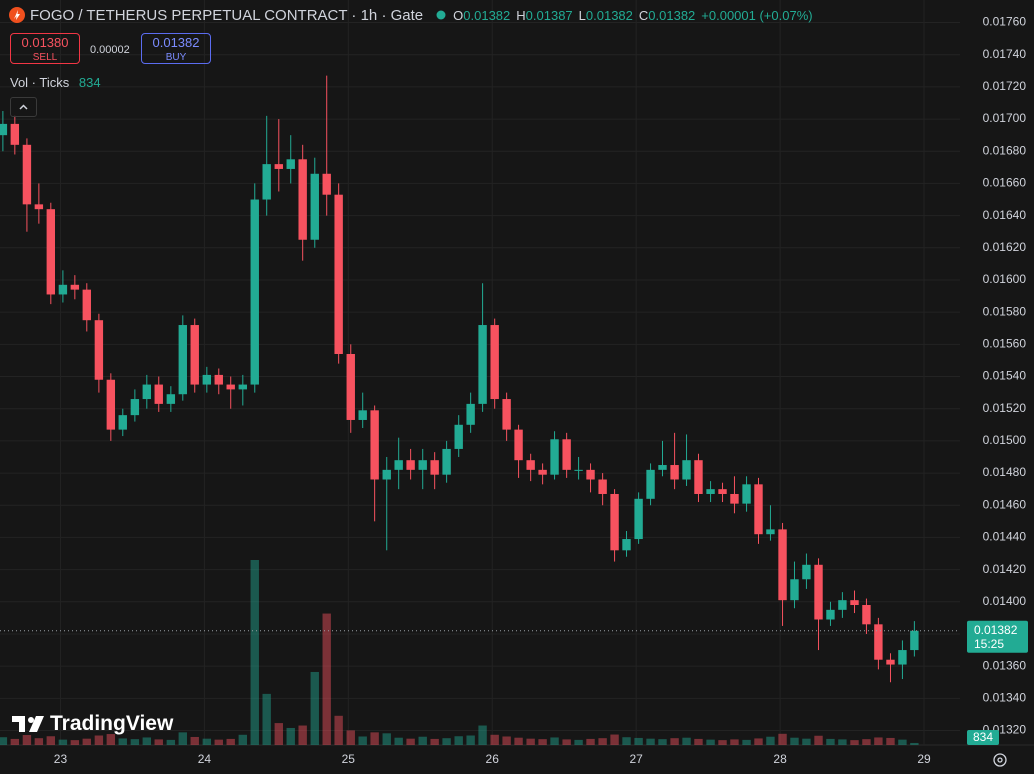 This screenshot has width=1034, height=774. I want to click on chevron-icon, so click(23, 107).